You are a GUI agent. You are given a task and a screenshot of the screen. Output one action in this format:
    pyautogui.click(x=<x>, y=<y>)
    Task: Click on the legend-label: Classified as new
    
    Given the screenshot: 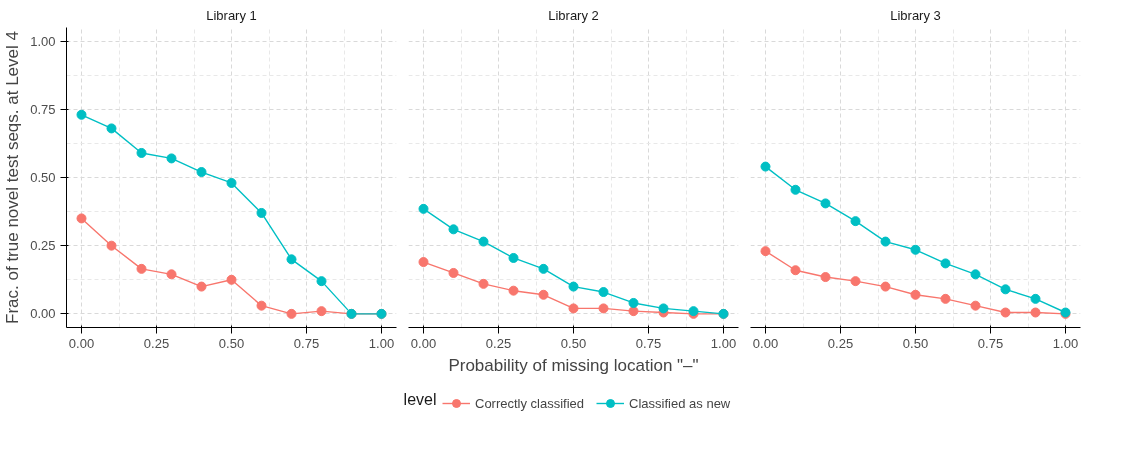 What is the action you would take?
    pyautogui.click(x=680, y=403)
    